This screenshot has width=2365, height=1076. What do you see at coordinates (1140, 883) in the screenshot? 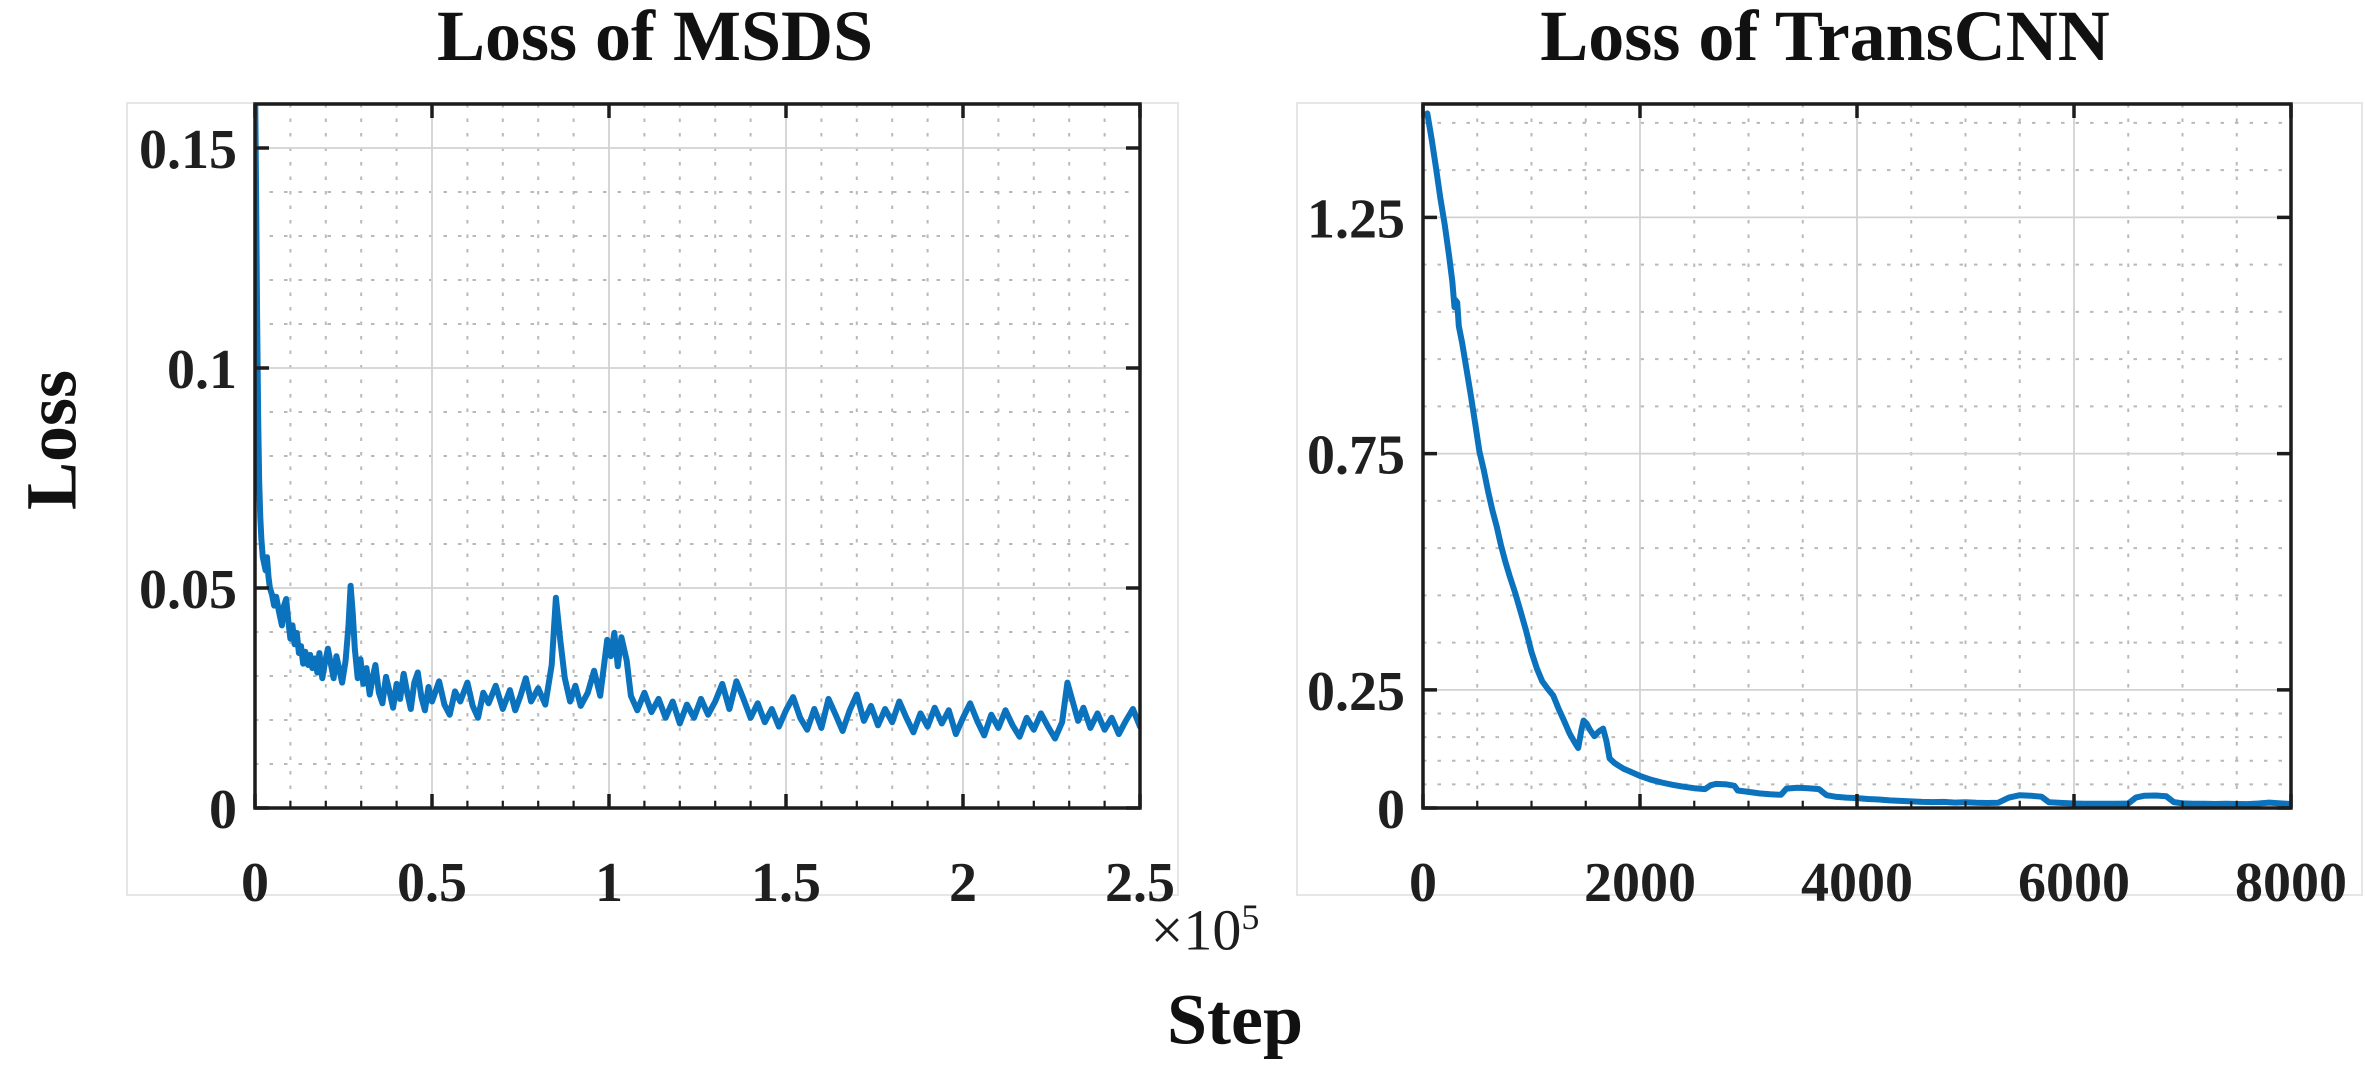
I see `x-tick-label: 2.5` at bounding box center [1140, 883].